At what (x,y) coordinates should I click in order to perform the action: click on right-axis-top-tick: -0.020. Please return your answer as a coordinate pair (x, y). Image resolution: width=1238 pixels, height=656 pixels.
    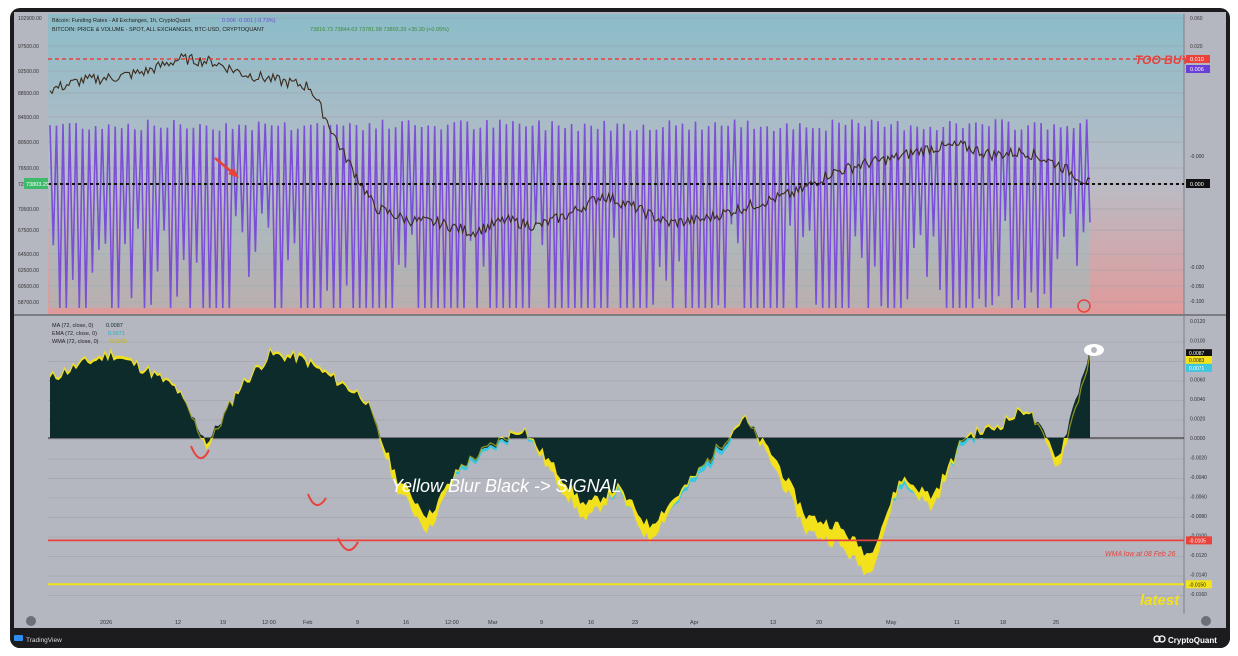
    Looking at the image, I should click on (1197, 268).